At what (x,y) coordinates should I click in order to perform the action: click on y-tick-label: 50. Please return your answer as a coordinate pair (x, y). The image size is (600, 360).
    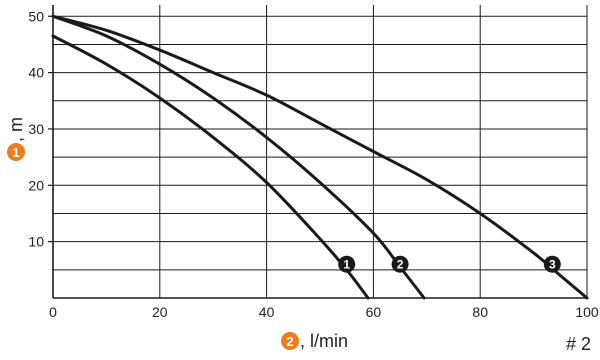
    Looking at the image, I should click on (36, 16).